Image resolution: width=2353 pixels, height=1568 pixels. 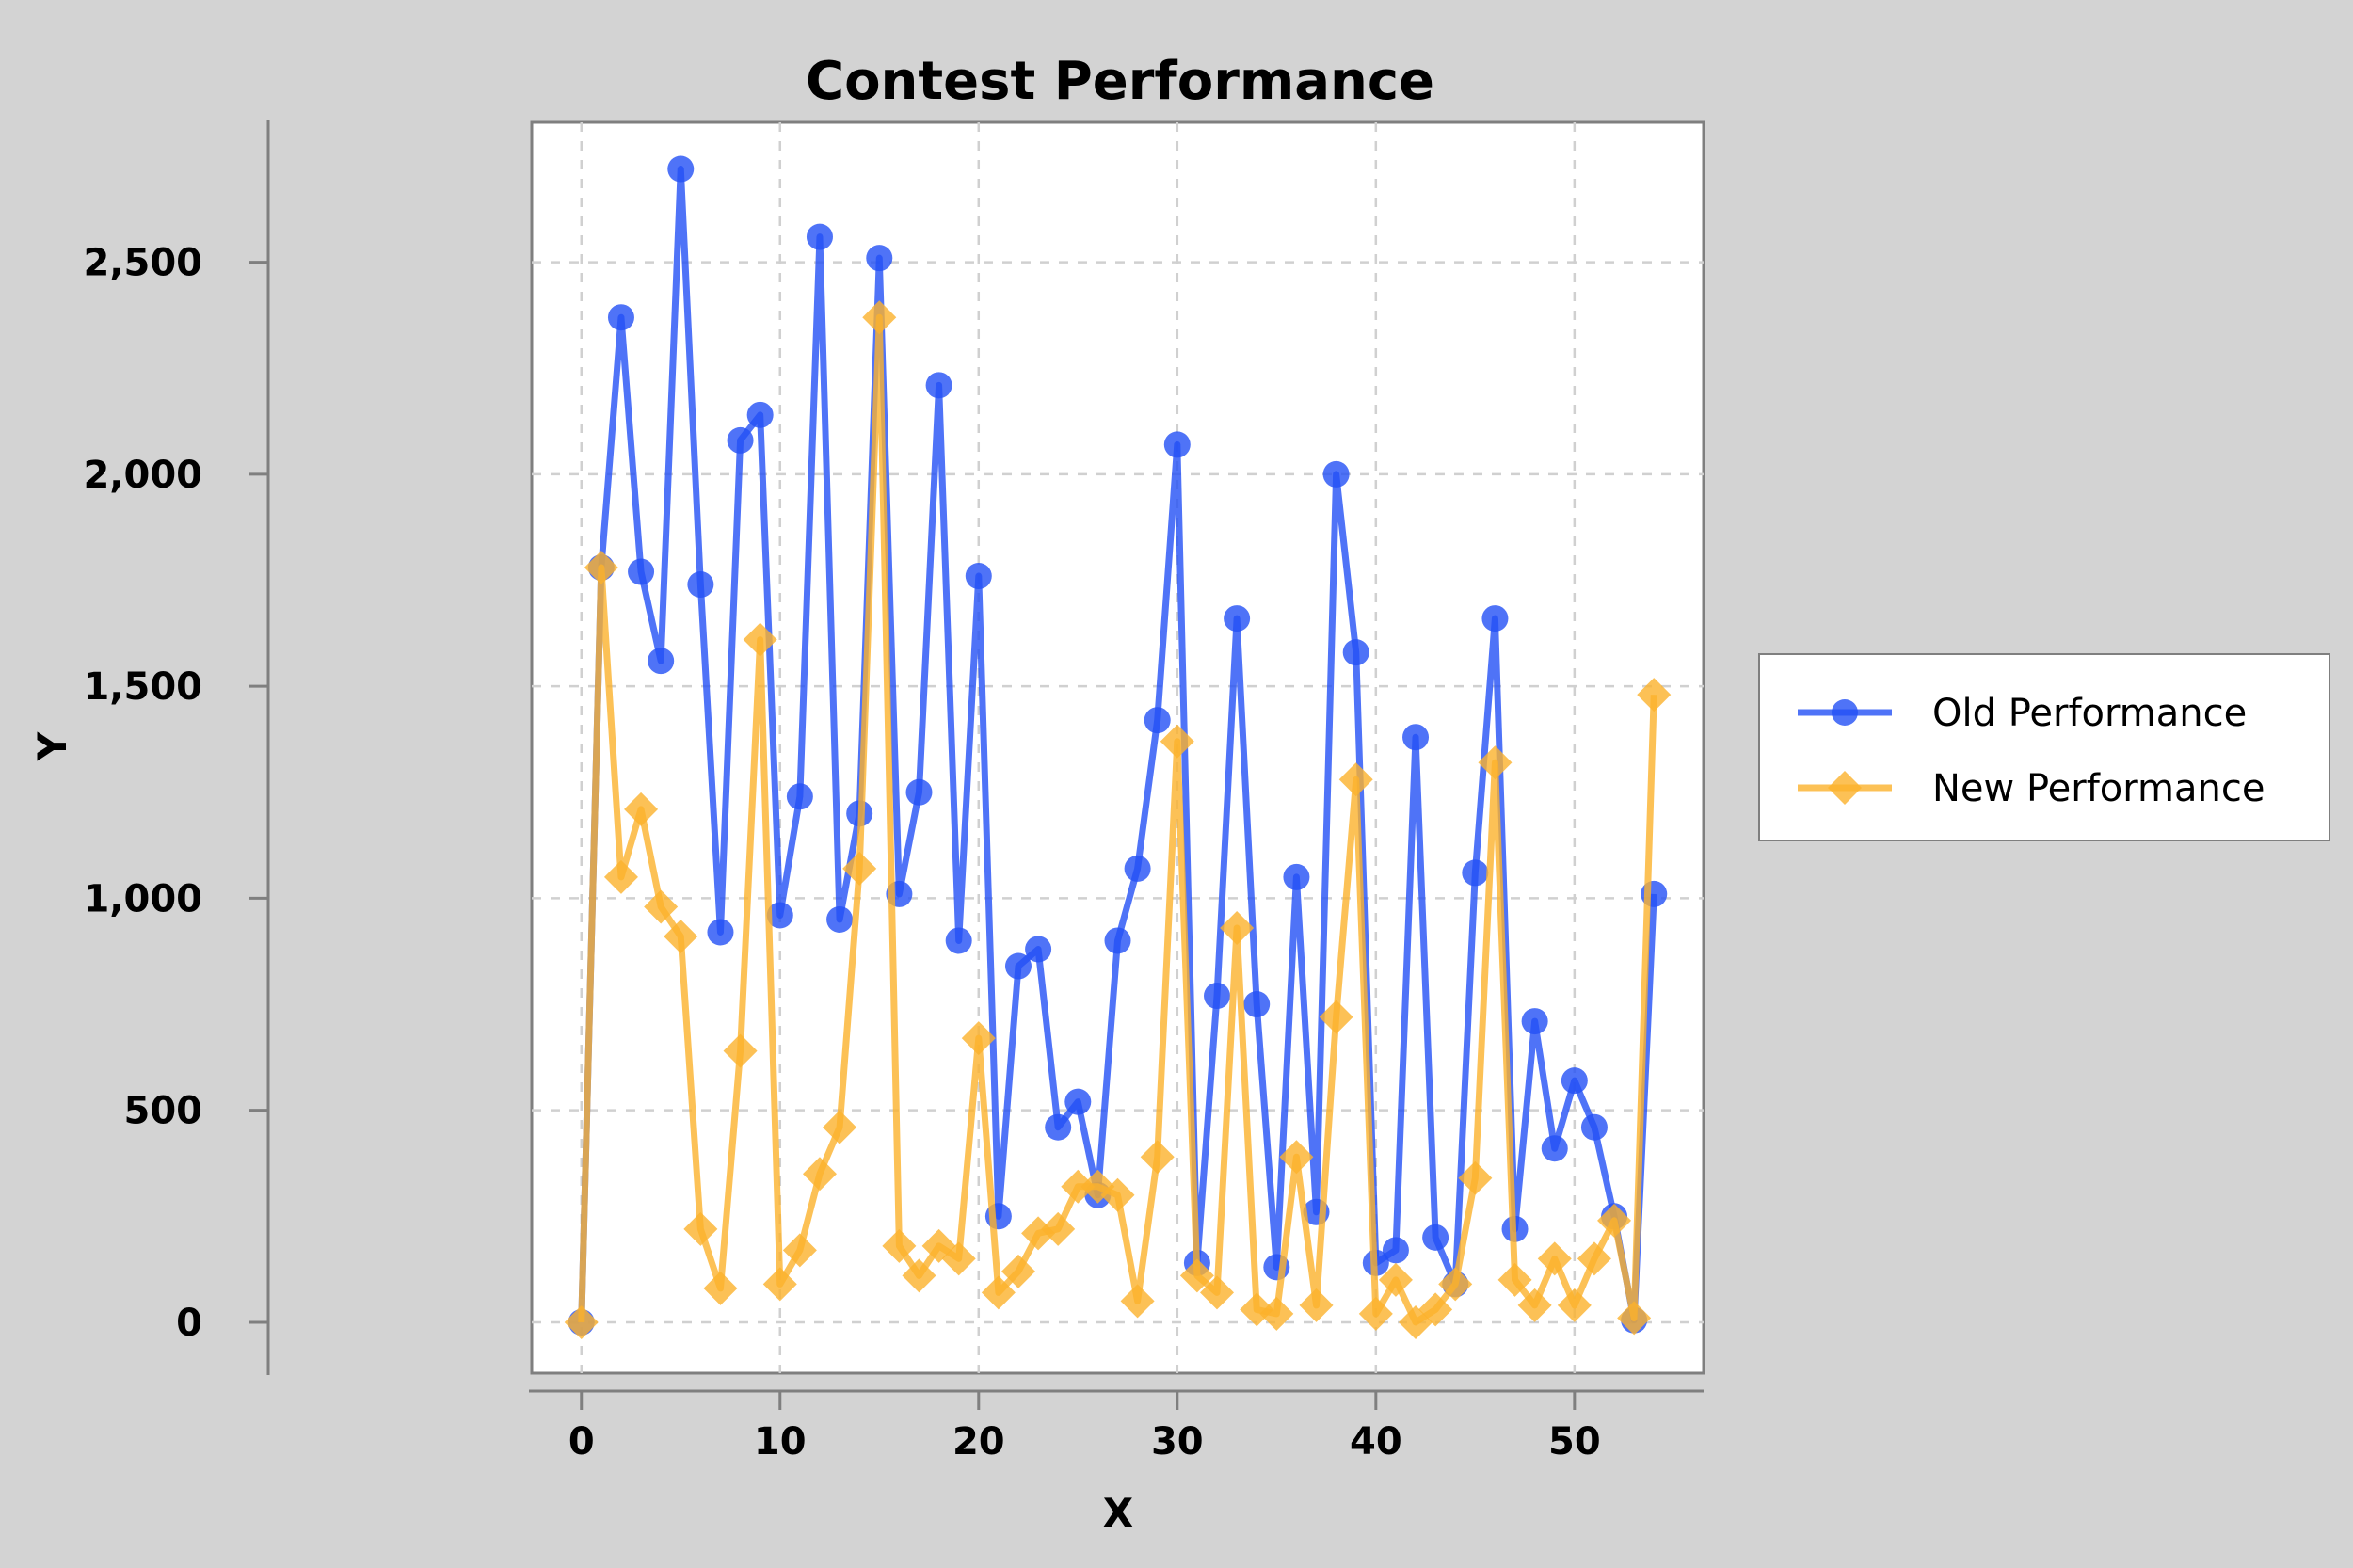 What do you see at coordinates (979, 1442) in the screenshot?
I see `x-tick-label: 20` at bounding box center [979, 1442].